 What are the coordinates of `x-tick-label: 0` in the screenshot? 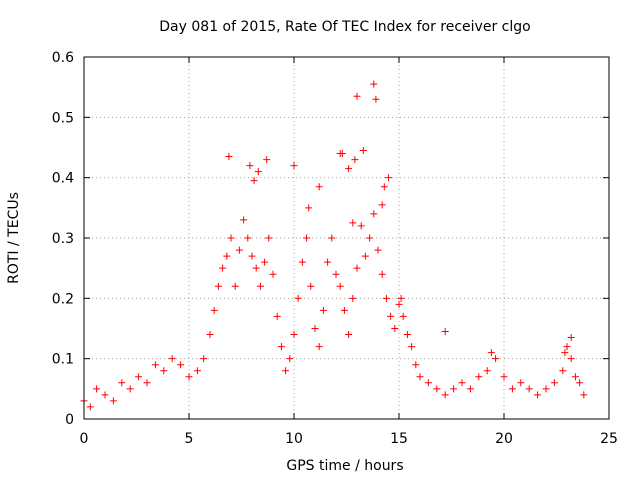 It's located at (84, 439).